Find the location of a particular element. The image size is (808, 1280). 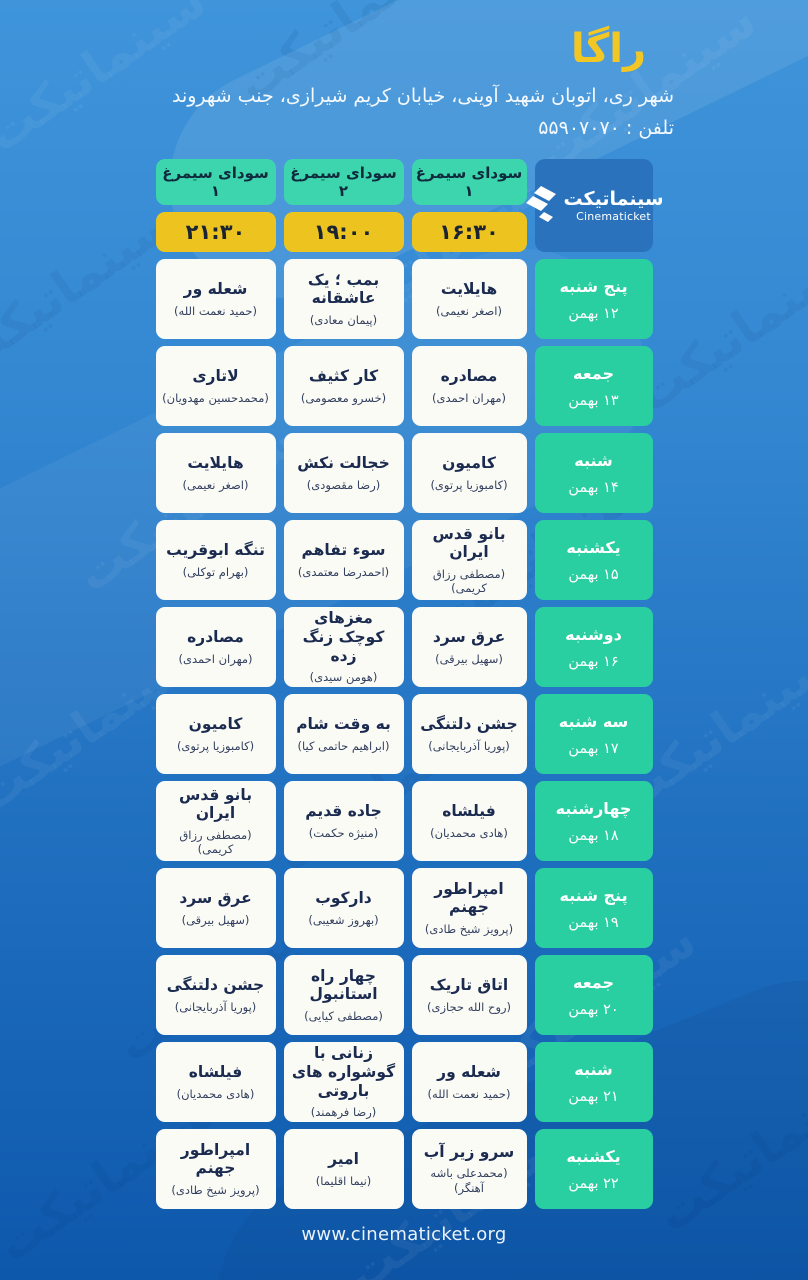

day-date: ۱۳ بهمن is located at coordinates (593, 400).